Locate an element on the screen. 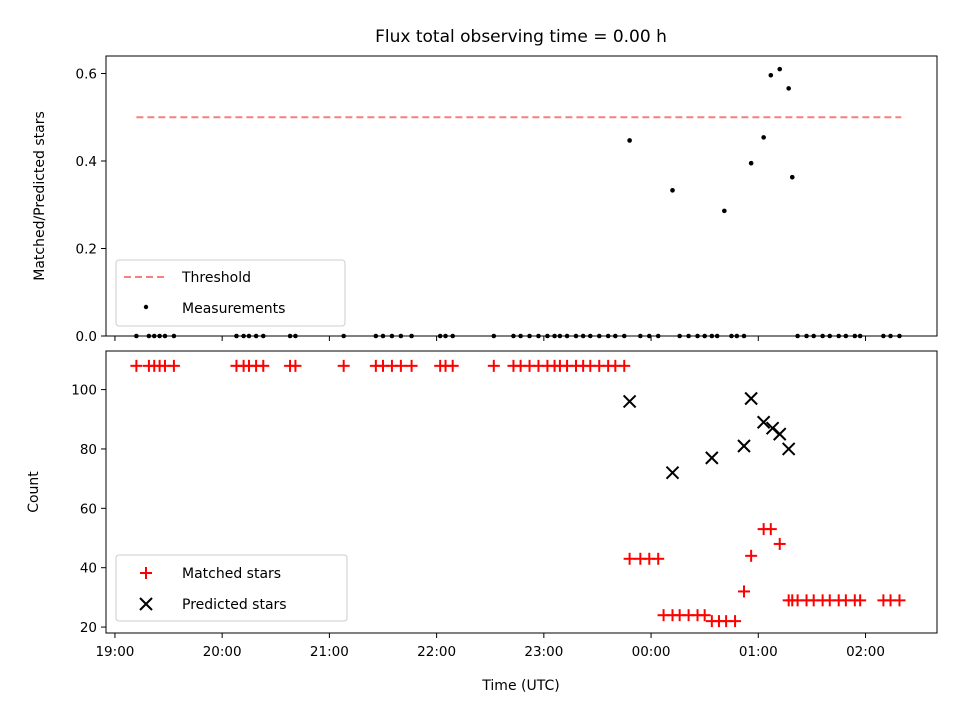  x-tick-label: 19:00 is located at coordinates (114, 652).